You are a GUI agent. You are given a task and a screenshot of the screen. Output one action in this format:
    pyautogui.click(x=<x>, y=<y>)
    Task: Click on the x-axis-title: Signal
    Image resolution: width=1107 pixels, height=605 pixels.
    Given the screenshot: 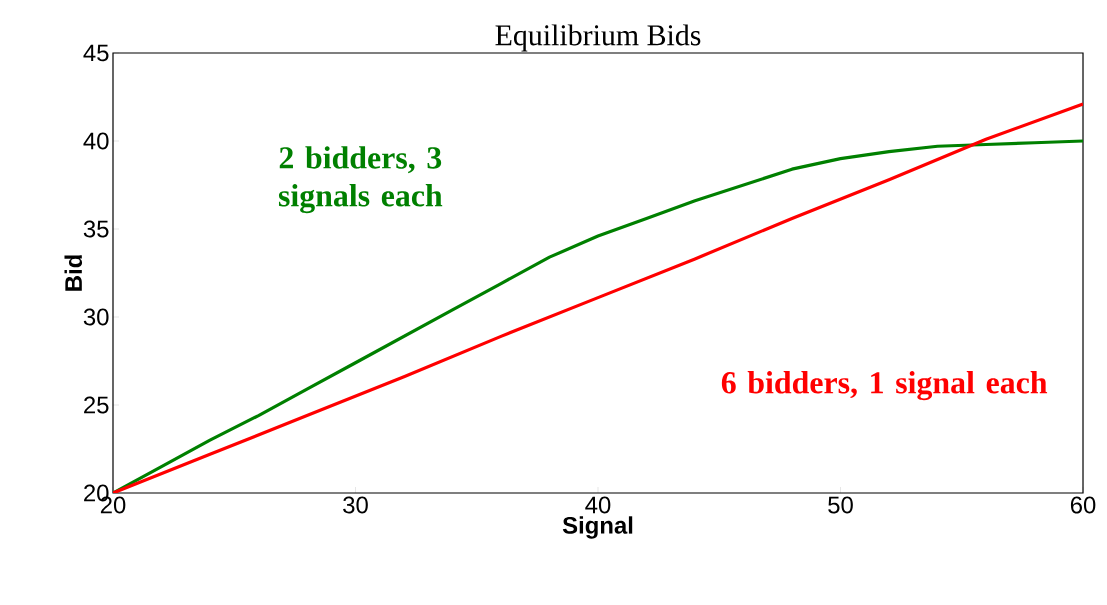 What is the action you would take?
    pyautogui.click(x=597, y=527)
    